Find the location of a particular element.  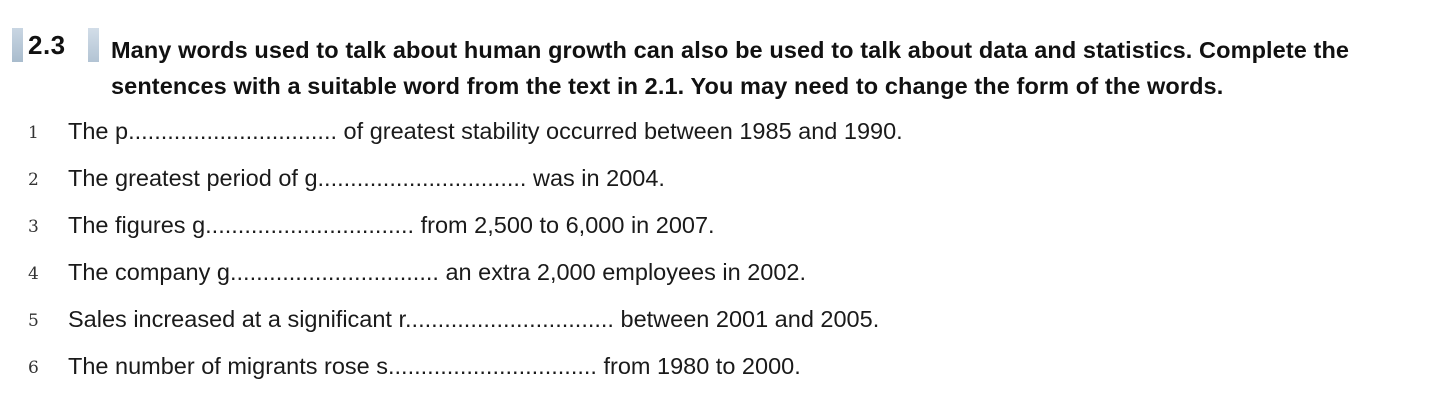

sentence-after: from 2,500 to 6,000 in 2007. is located at coordinates (564, 225).